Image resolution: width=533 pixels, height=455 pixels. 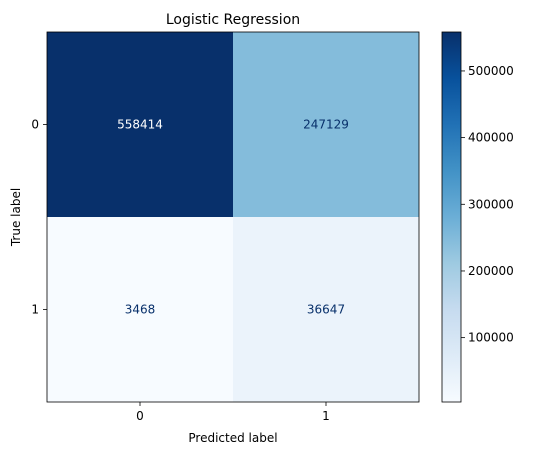 What do you see at coordinates (35, 310) in the screenshot?
I see `y-tick-label: 1` at bounding box center [35, 310].